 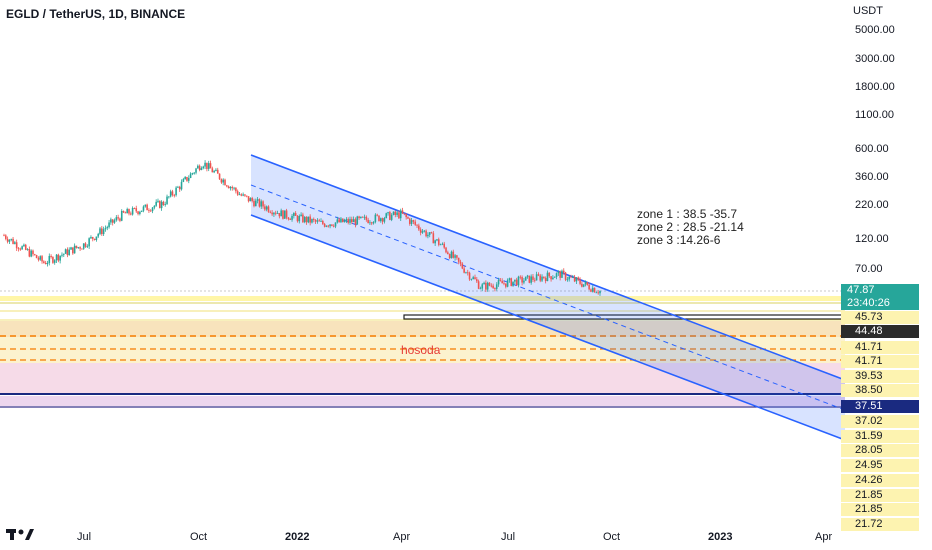 I want to click on current-price-tag: 47.87, so click(x=880, y=290).